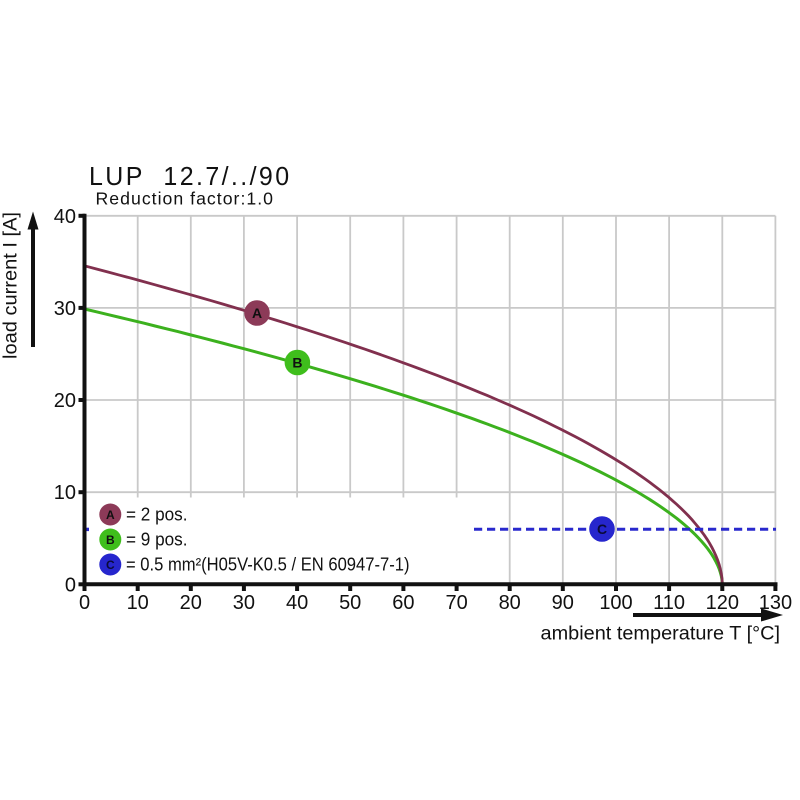  What do you see at coordinates (615, 603) in the screenshot?
I see `svg-text: 100` at bounding box center [615, 603].